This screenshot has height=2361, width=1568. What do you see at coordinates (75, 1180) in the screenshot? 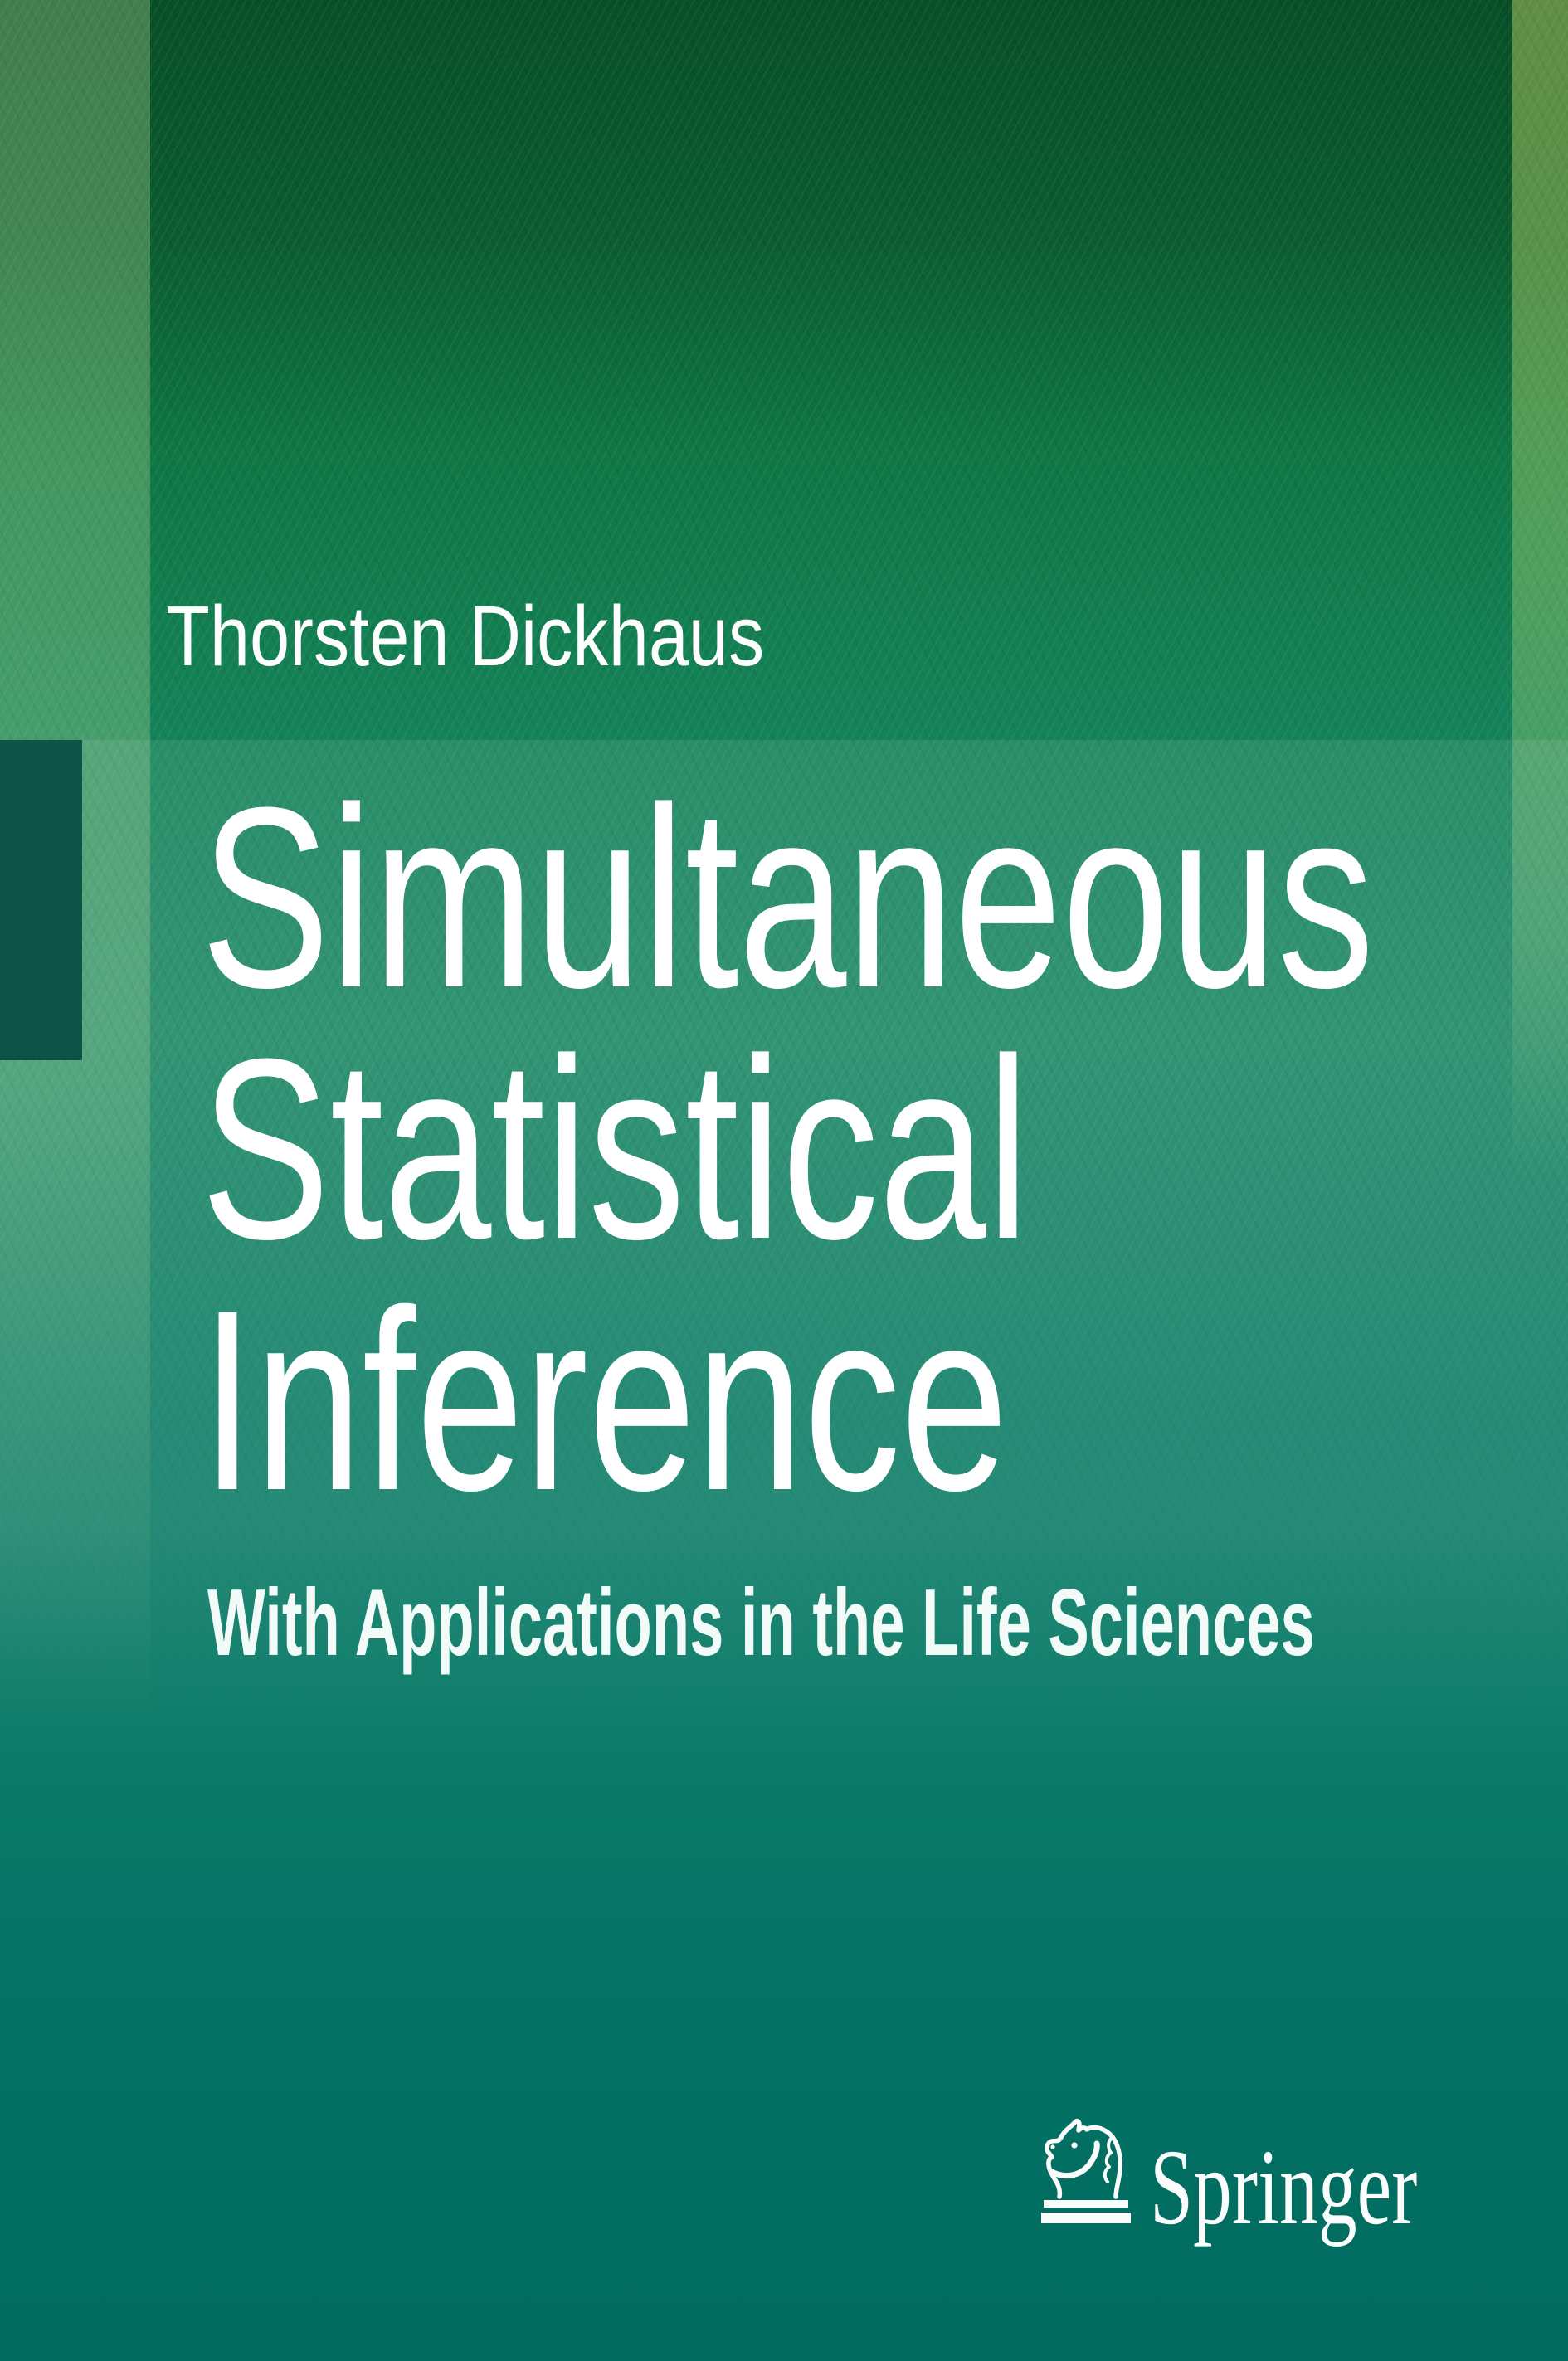
I see `left-accent-strip` at bounding box center [75, 1180].